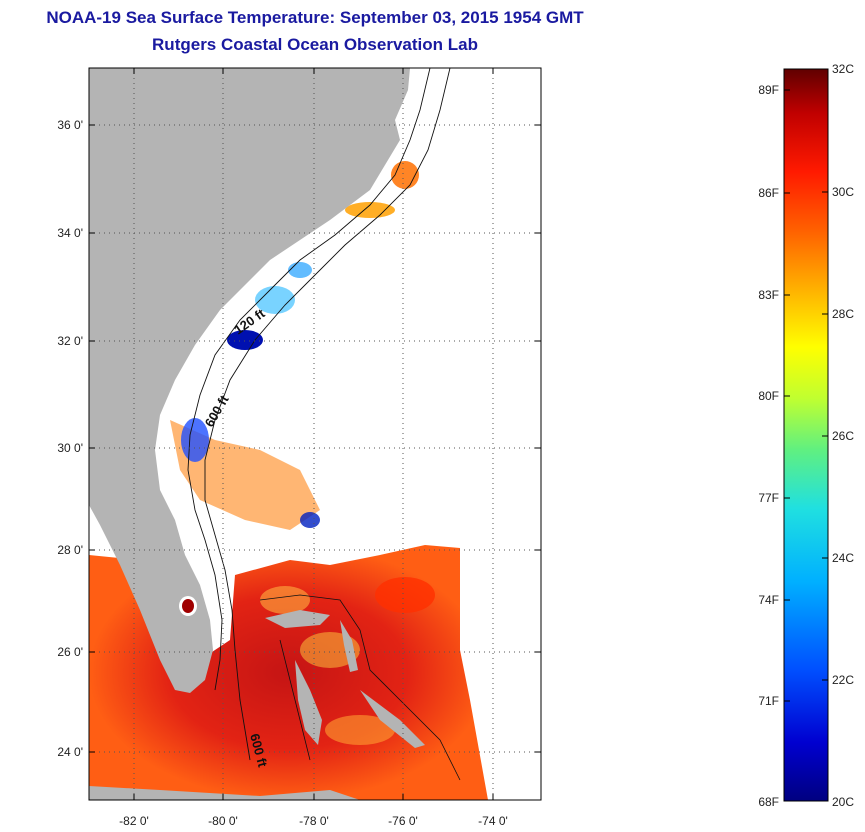 The height and width of the screenshot is (832, 865). I want to click on colorbar-label-c: 28C, so click(843, 314).